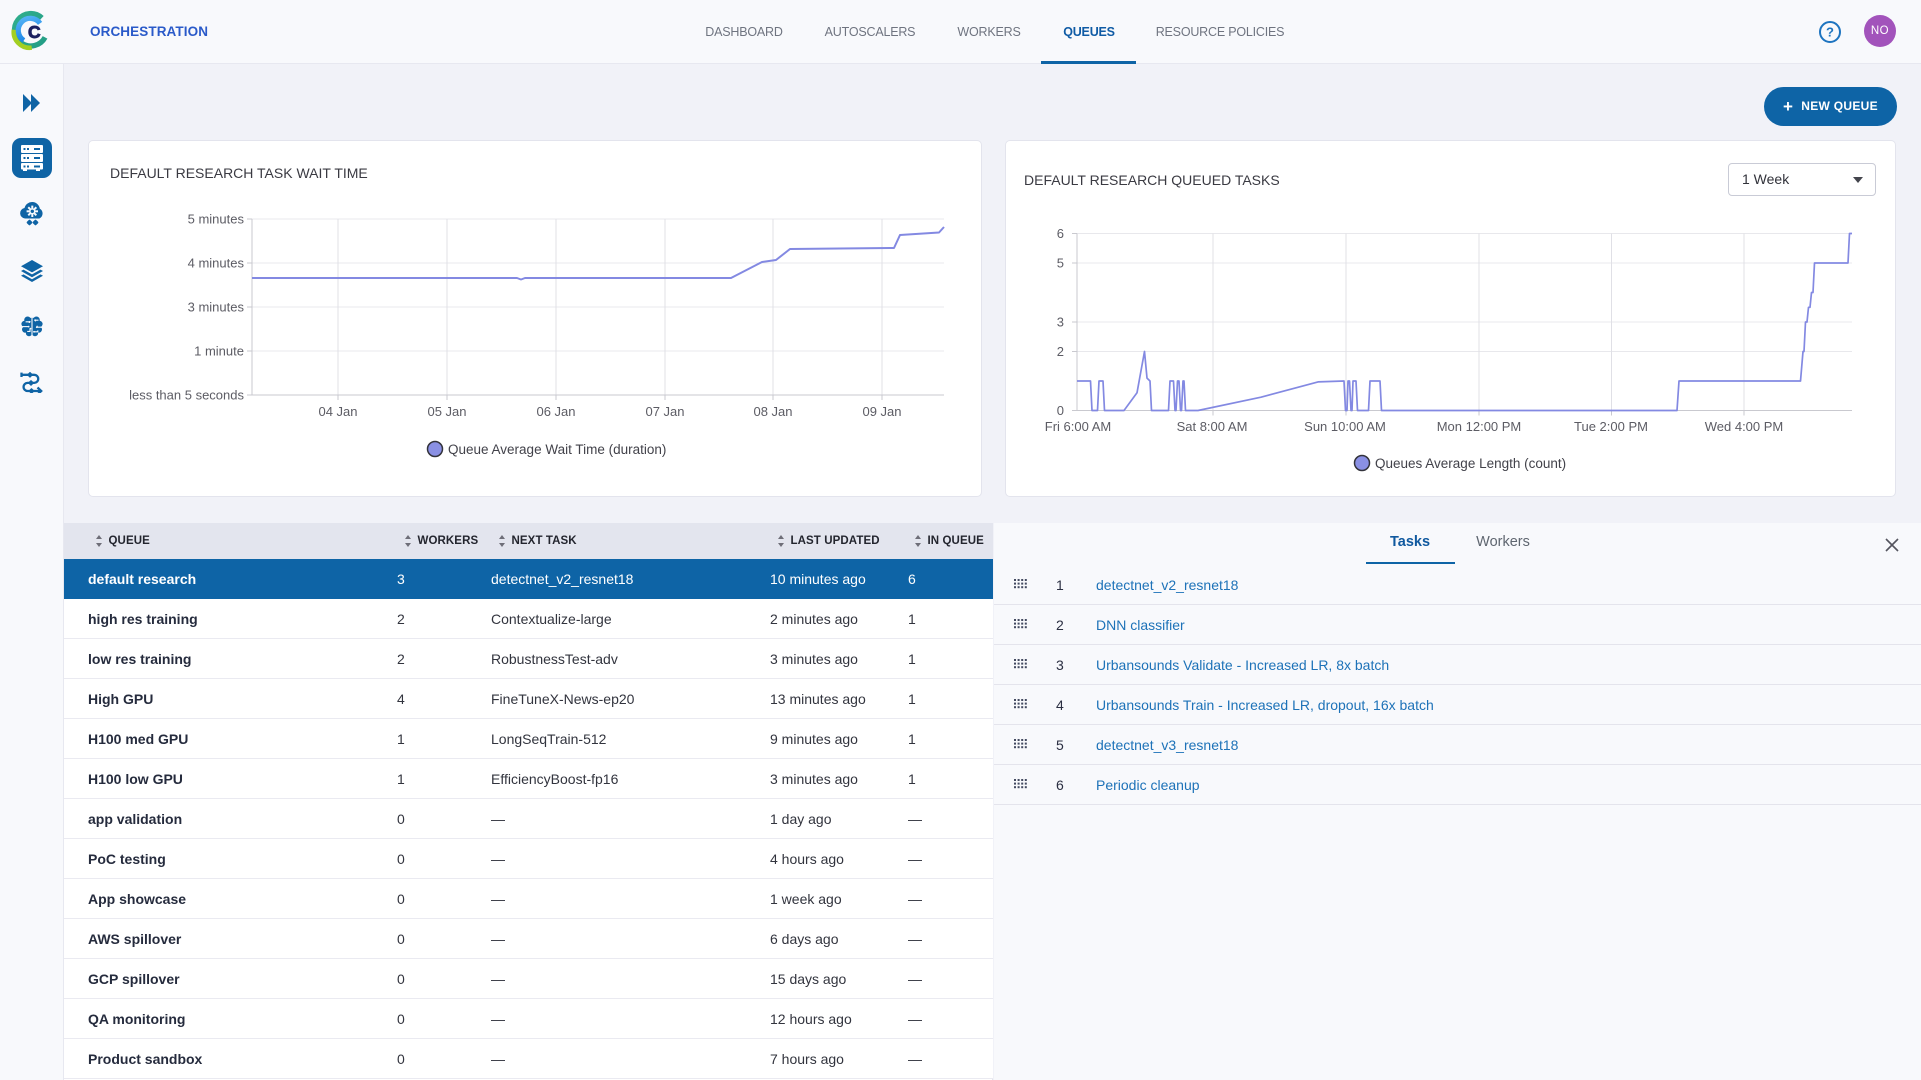 The image size is (1921, 1080). I want to click on svg-text: 2, so click(1060, 351).